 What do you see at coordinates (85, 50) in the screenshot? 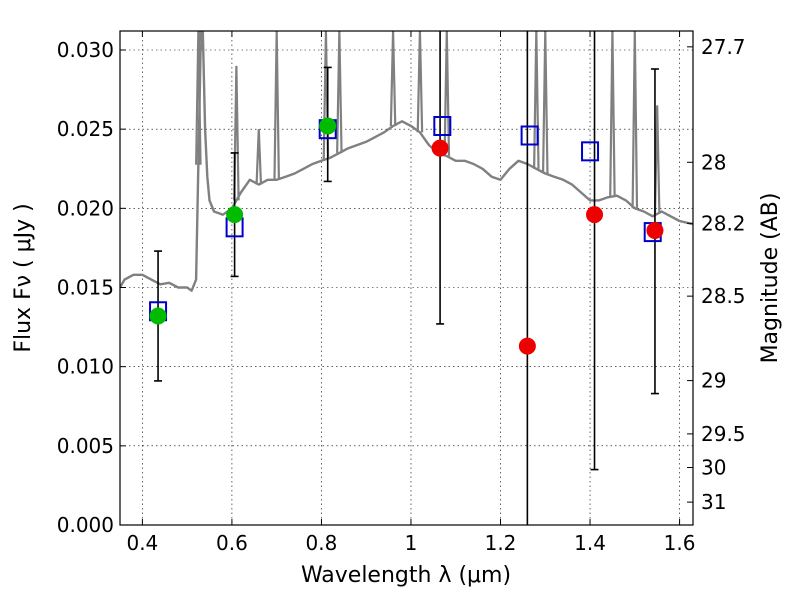
I see `y-tick-label: 0.030` at bounding box center [85, 50].